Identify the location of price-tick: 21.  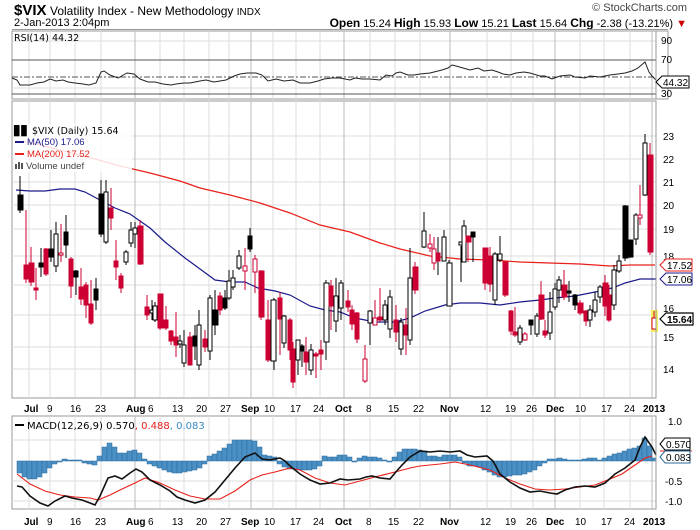
(669, 183).